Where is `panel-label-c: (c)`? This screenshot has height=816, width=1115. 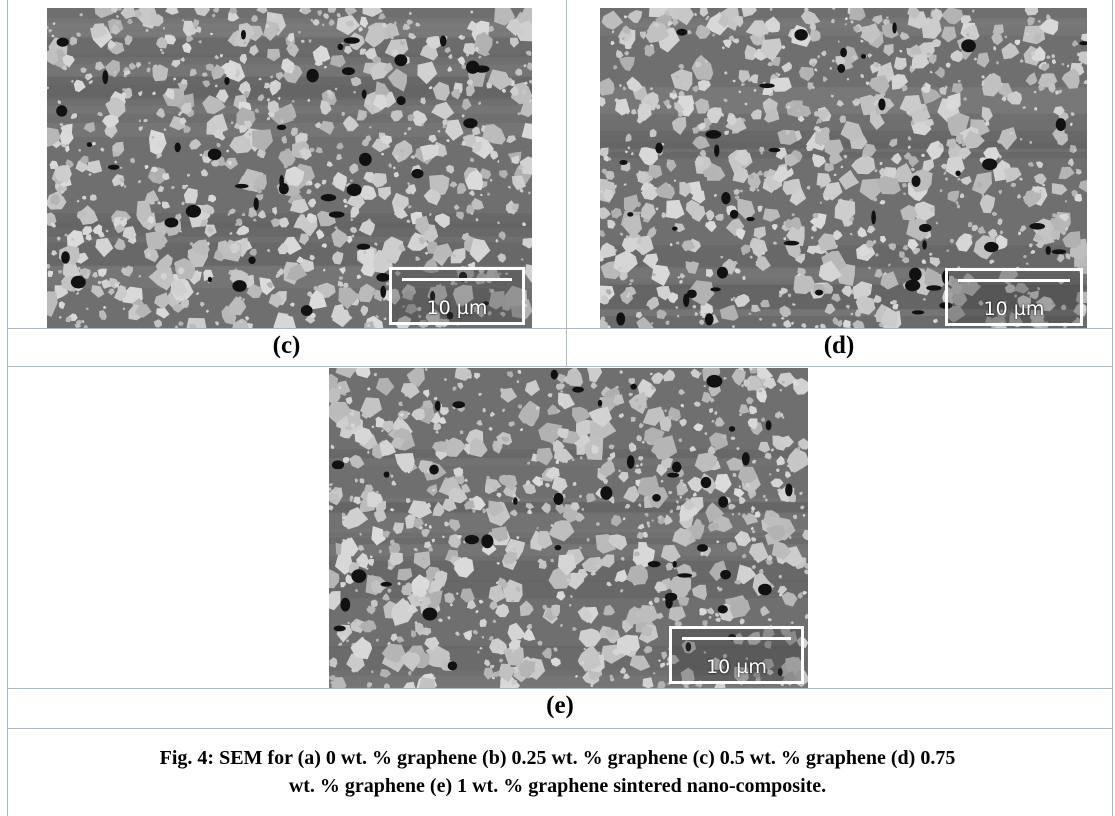
panel-label-c: (c) is located at coordinates (286, 345).